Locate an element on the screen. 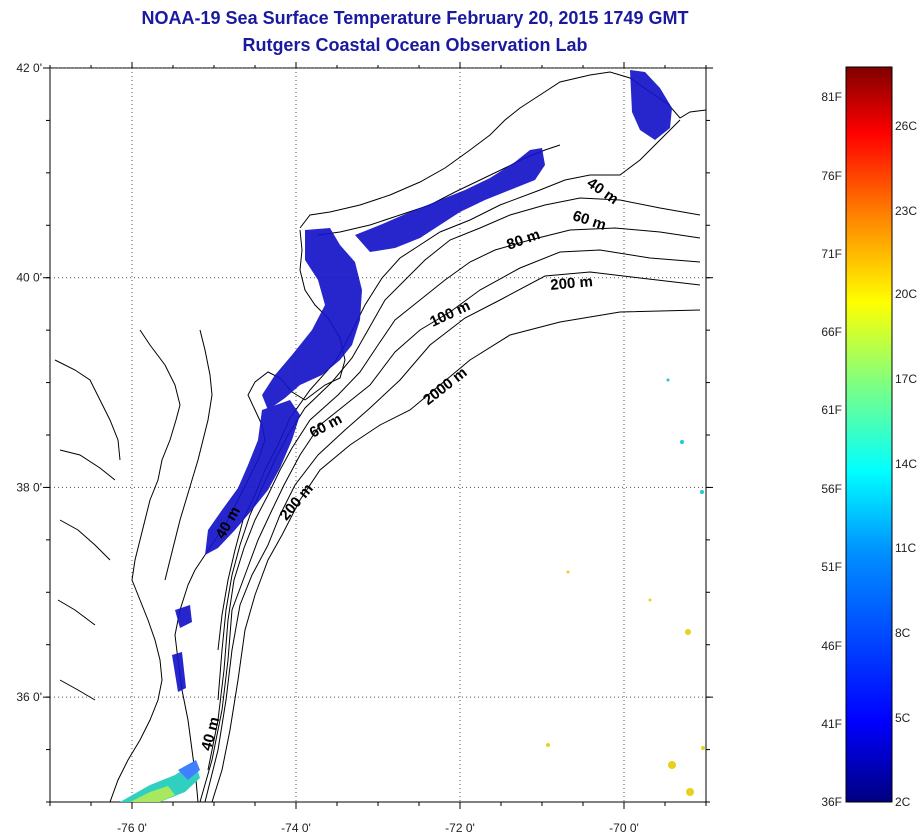 Image resolution: width=920 pixels, height=832 pixels. sst-patch-virginia is located at coordinates (183, 616).